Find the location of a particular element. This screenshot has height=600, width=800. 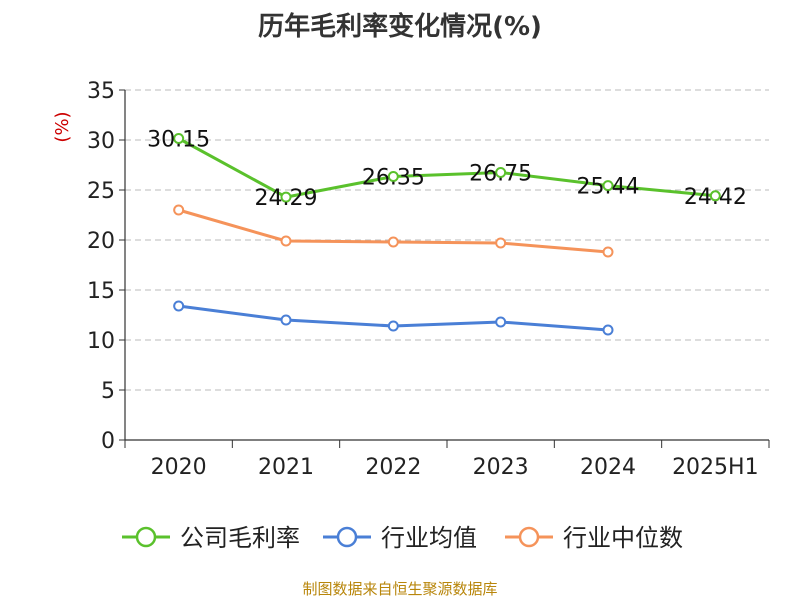

y-tick-label: 5 is located at coordinates (108, 391).